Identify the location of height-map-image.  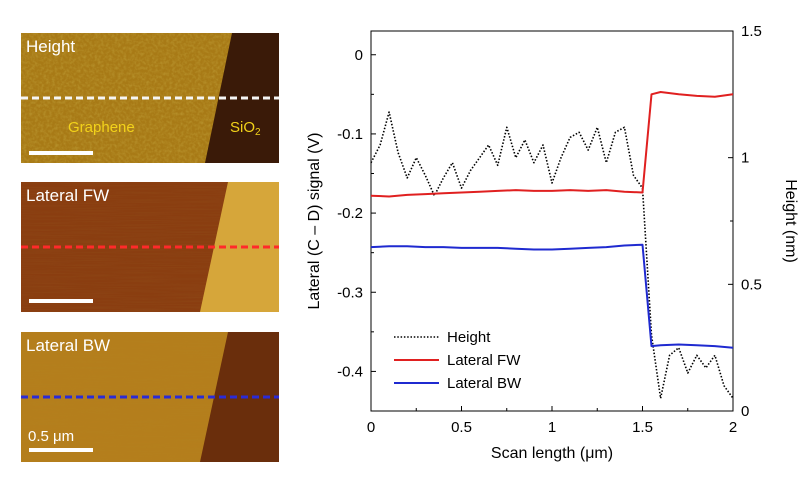
(150, 98).